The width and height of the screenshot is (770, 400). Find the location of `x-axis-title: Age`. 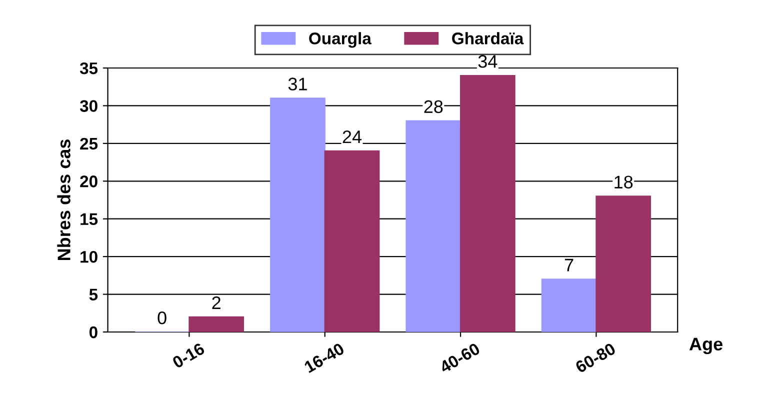

x-axis-title: Age is located at coordinates (705, 346).